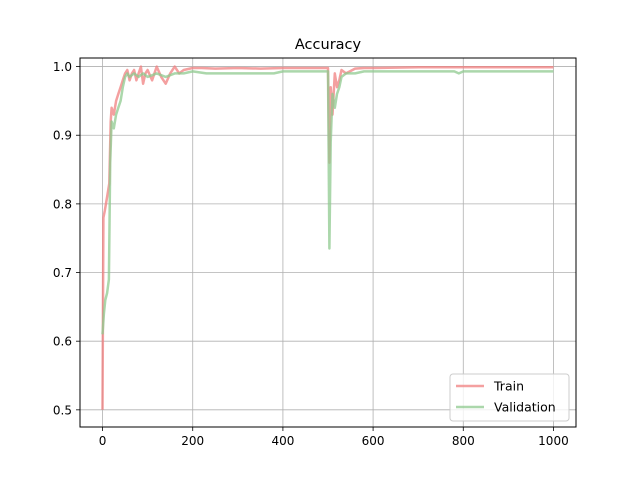  What do you see at coordinates (282, 441) in the screenshot?
I see `x-tick-label: 400` at bounding box center [282, 441].